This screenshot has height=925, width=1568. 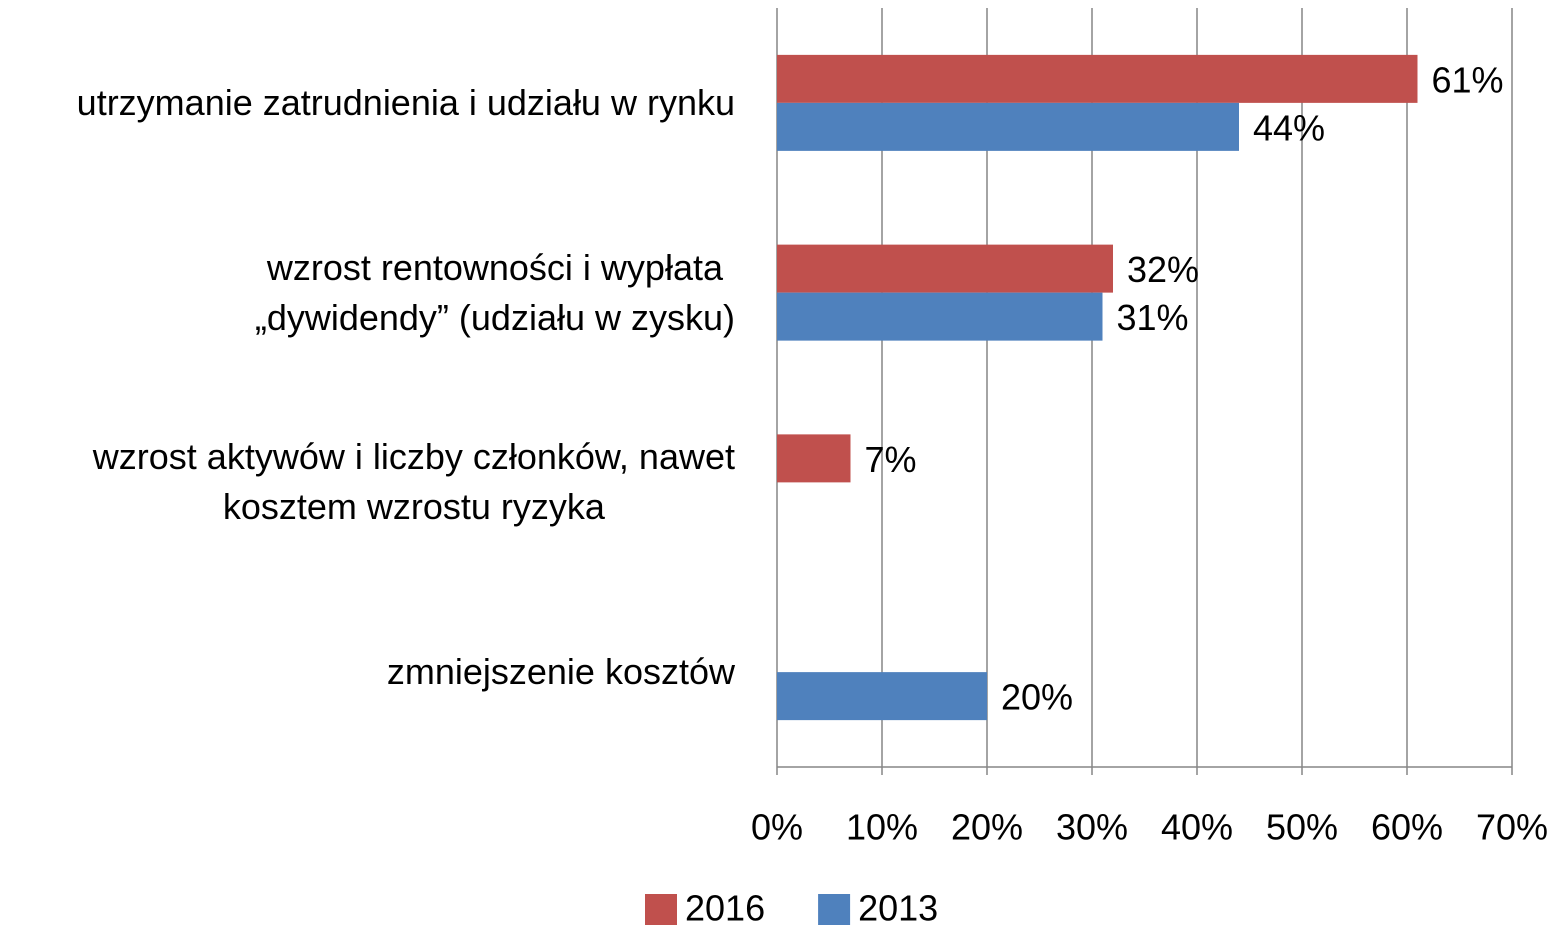 I want to click on x-tick-label: 0%, so click(x=777, y=827).